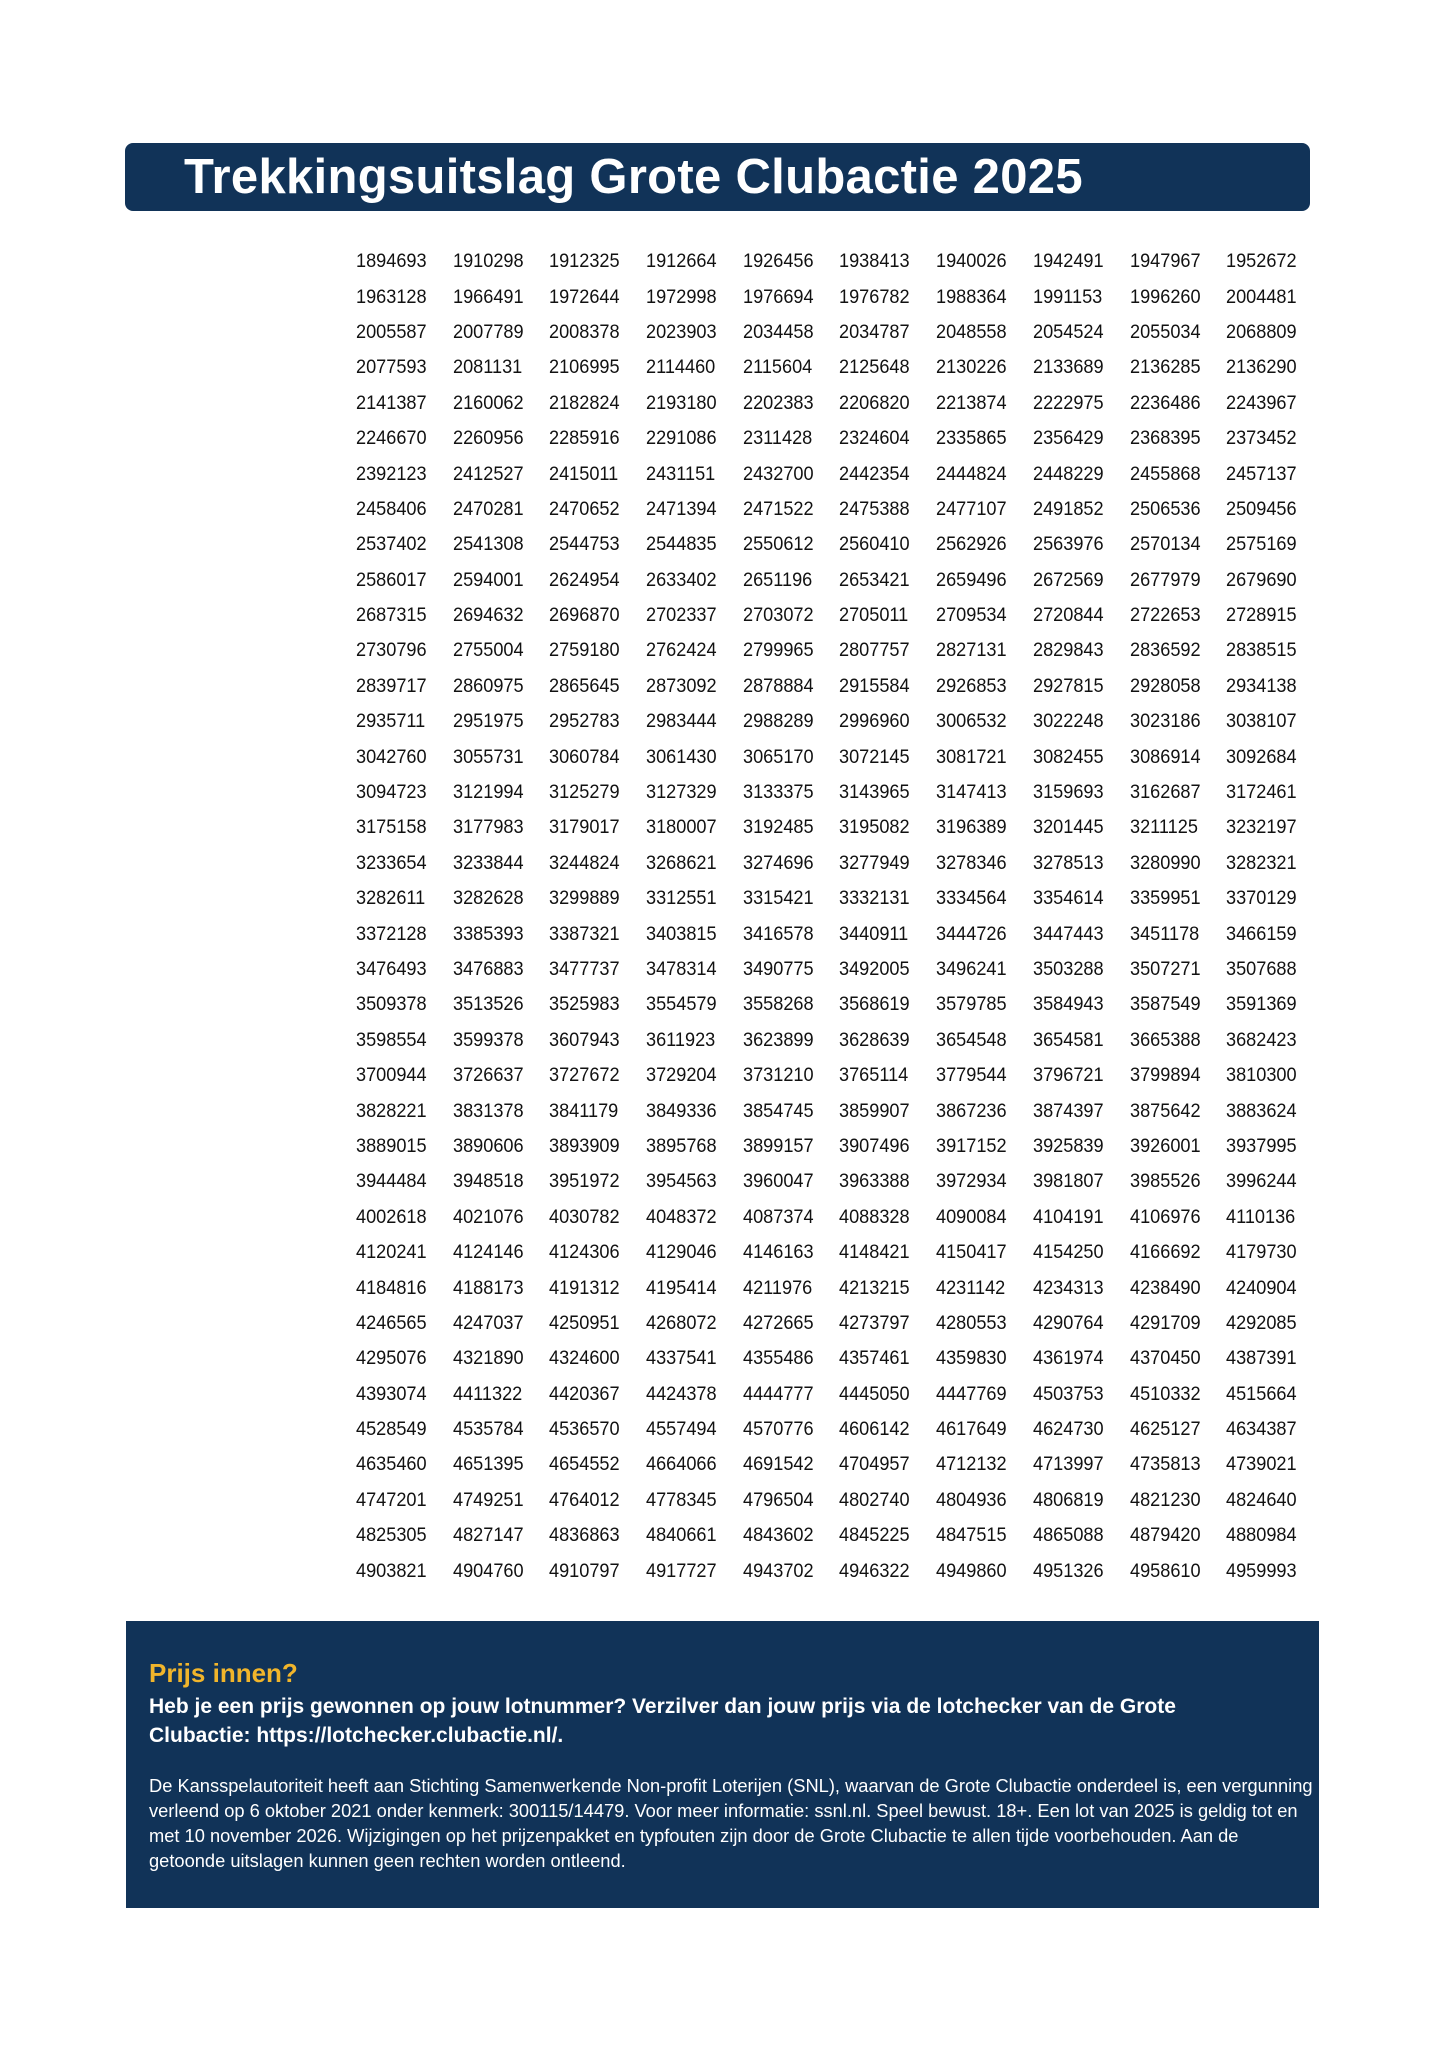 Image resolution: width=1448 pixels, height=2048 pixels. Describe the element at coordinates (875, 650) in the screenshot. I see `lot-number: 2807757` at that location.